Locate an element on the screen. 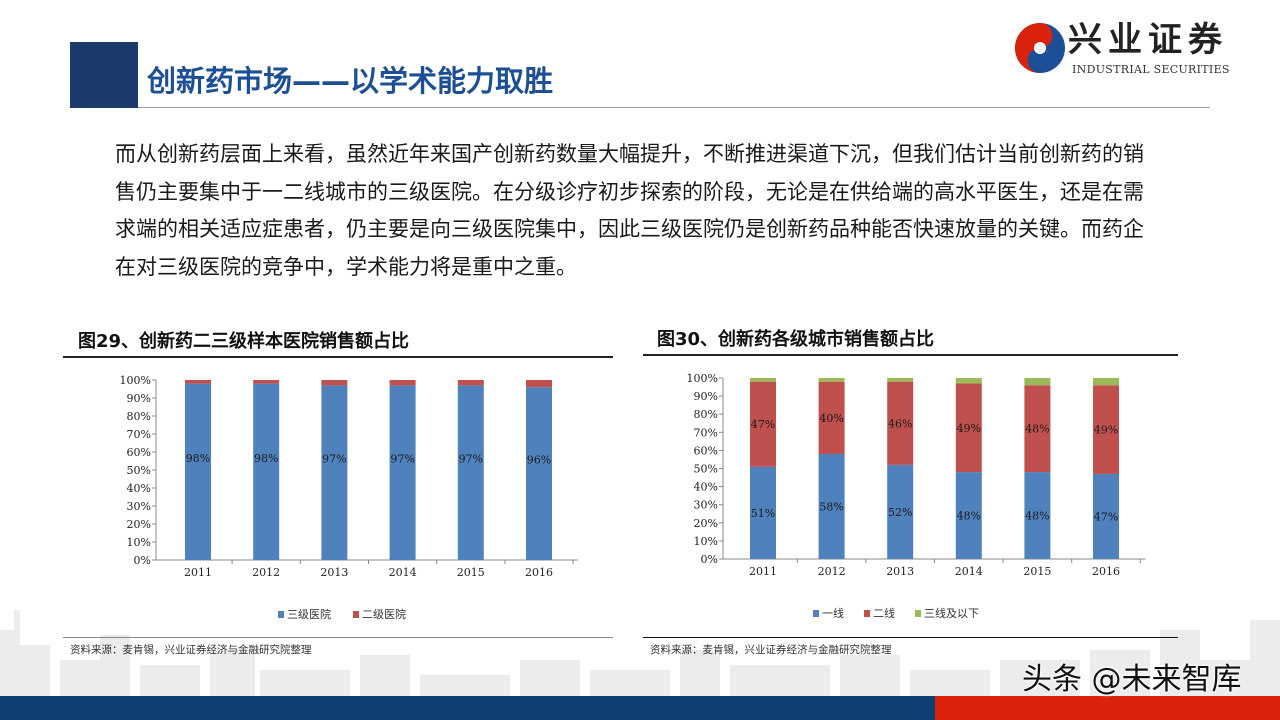 The image size is (1280, 720). data-label: 58% is located at coordinates (831, 507).